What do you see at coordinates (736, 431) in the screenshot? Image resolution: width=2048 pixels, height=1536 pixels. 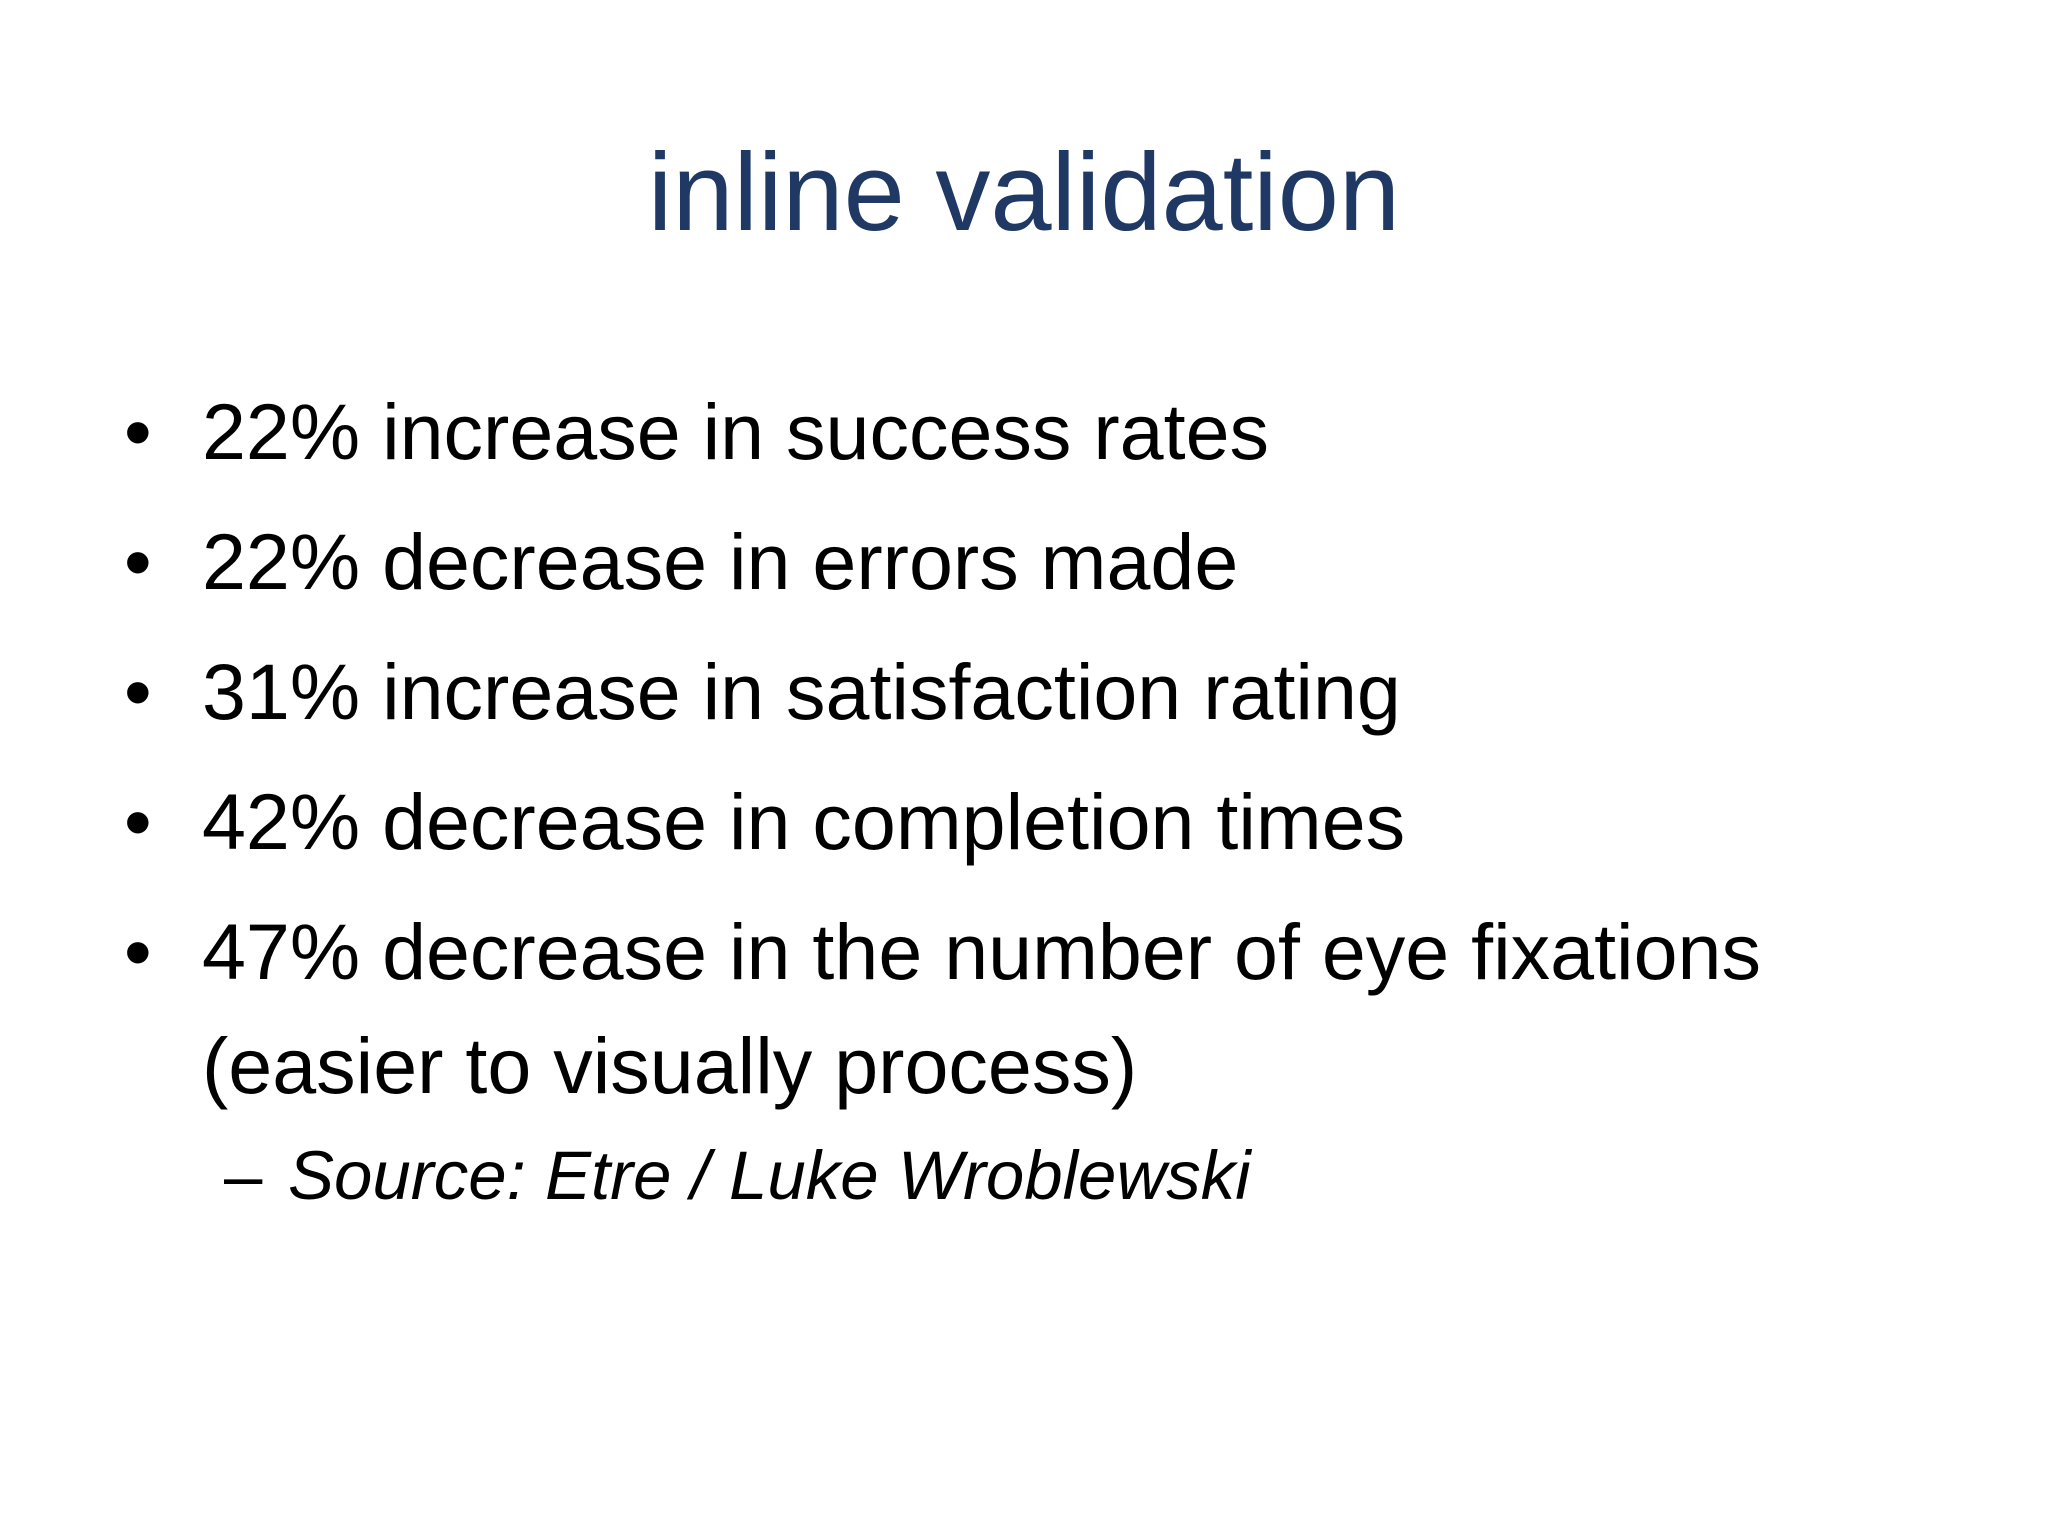 I see `bullet-text: 22% increase in success rates` at bounding box center [736, 431].